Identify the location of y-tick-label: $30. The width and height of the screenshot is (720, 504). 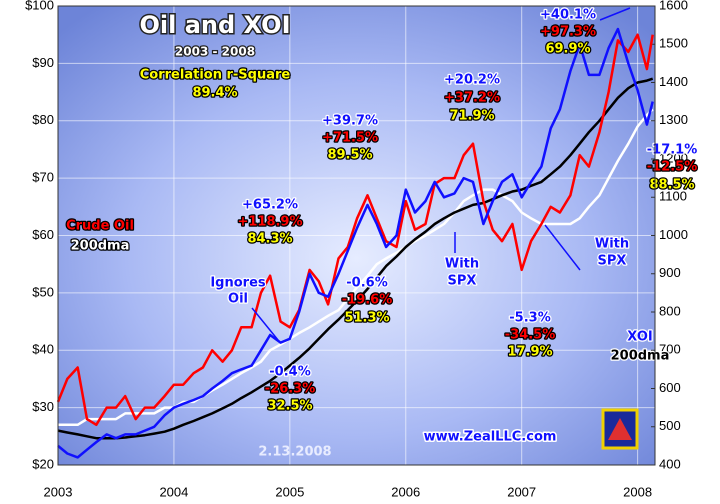
(43, 406).